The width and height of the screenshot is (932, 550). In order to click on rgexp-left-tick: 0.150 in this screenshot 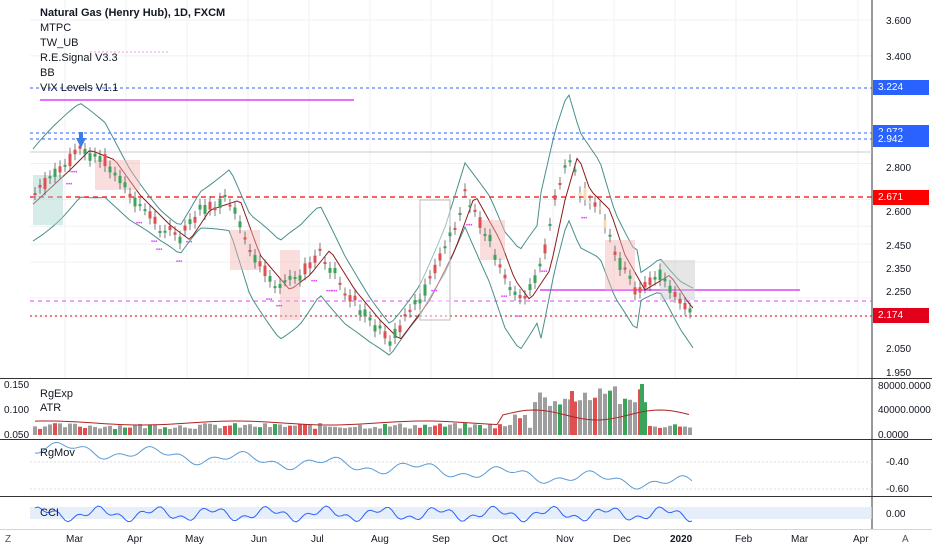, I will do `click(17, 385)`.